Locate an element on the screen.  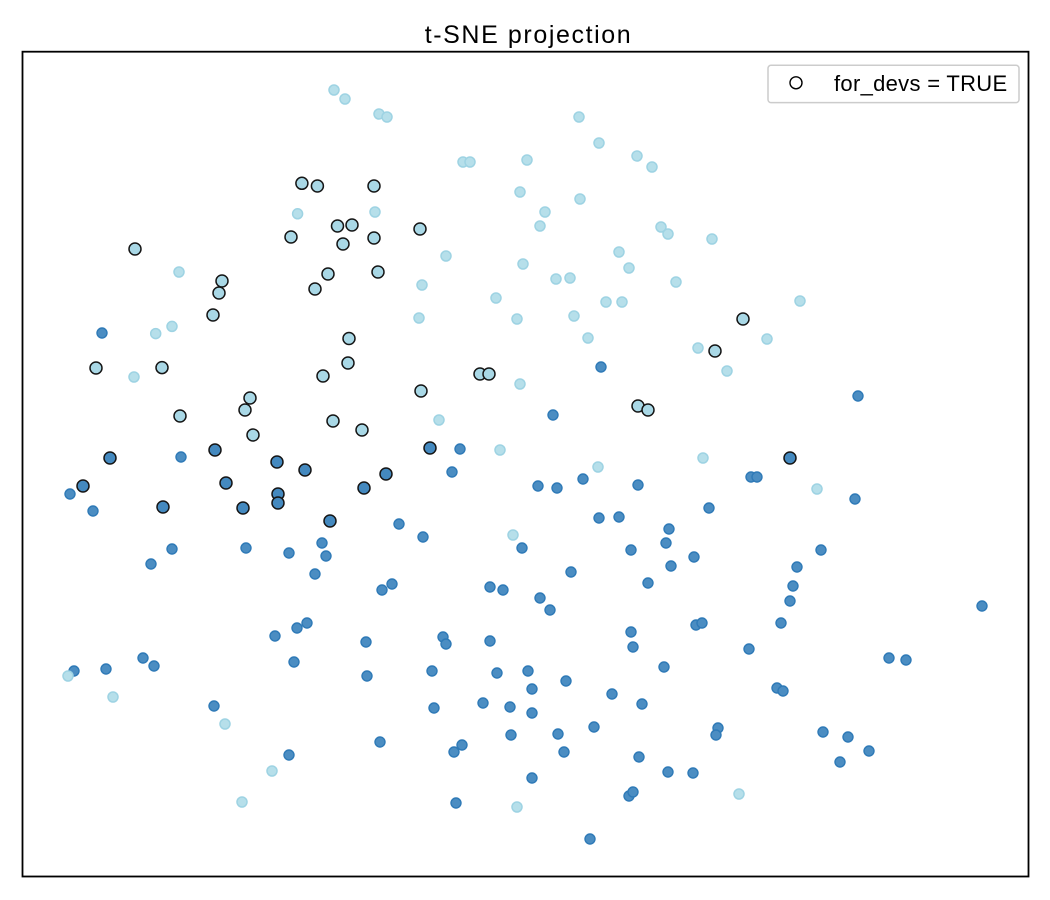
svg-text: for_devs = TRUE is located at coordinates (920, 83).